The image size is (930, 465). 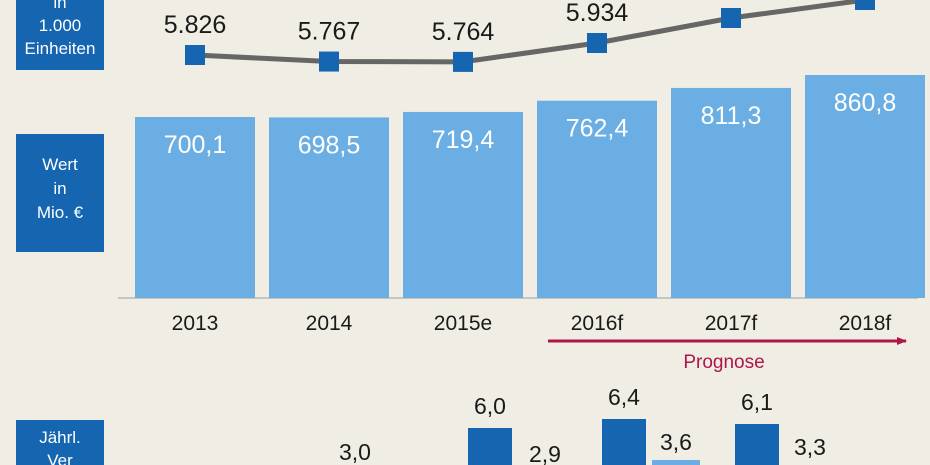 I want to click on change-label-3-0: 3,0, so click(x=355, y=452).